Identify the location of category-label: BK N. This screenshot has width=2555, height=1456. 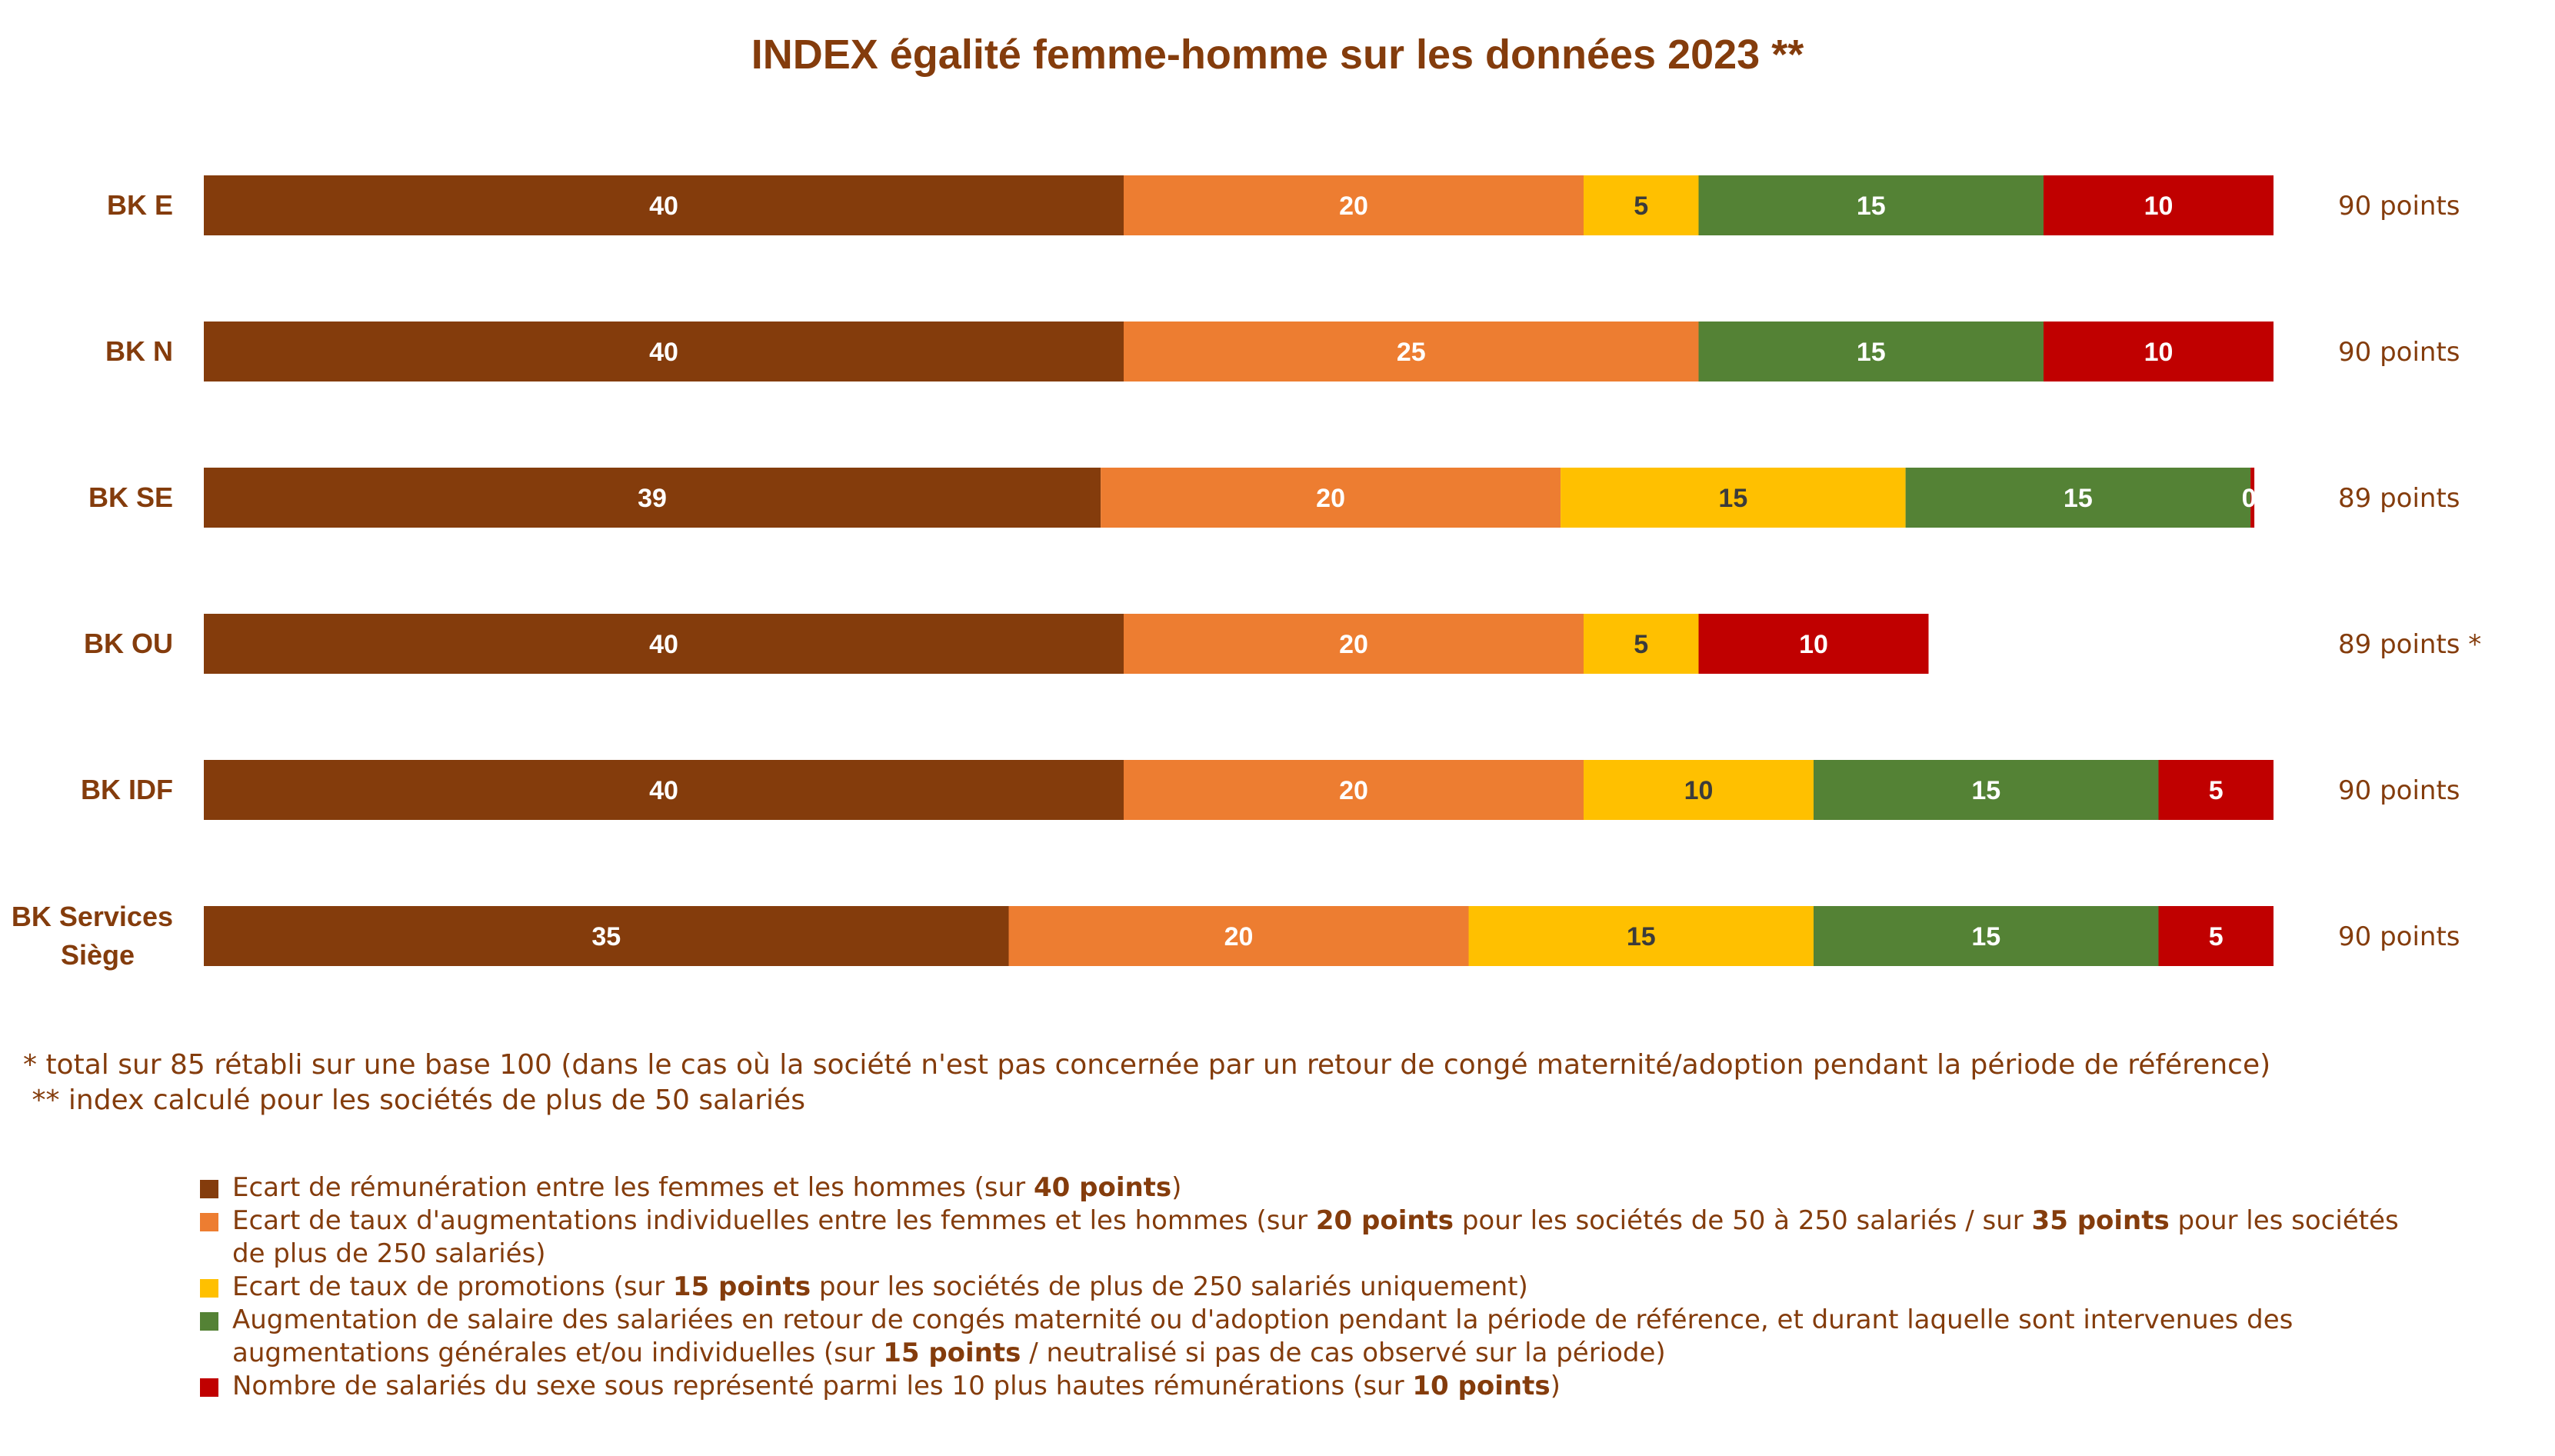
(139, 351).